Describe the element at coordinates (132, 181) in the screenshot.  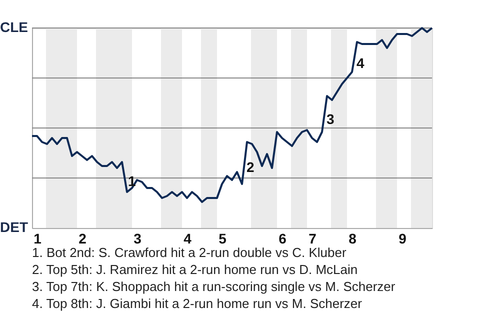
I see `annotation: 1` at that location.